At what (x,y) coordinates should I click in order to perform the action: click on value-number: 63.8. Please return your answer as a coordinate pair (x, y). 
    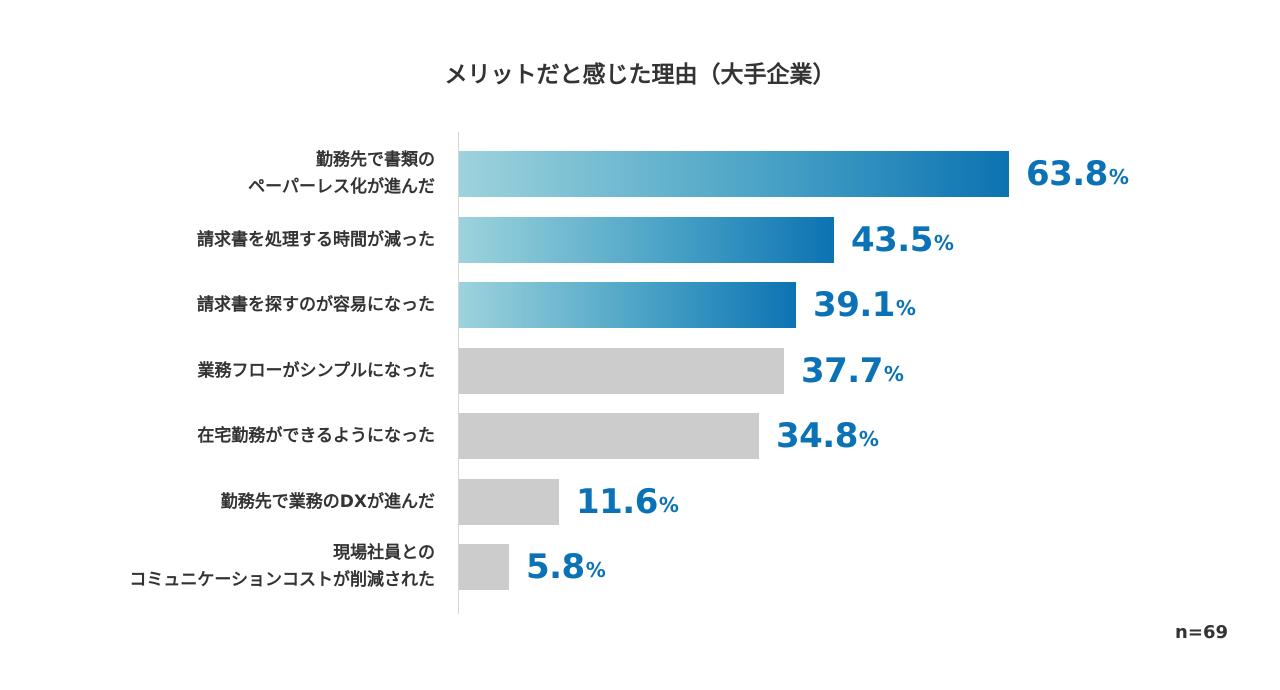
    Looking at the image, I should click on (1066, 174).